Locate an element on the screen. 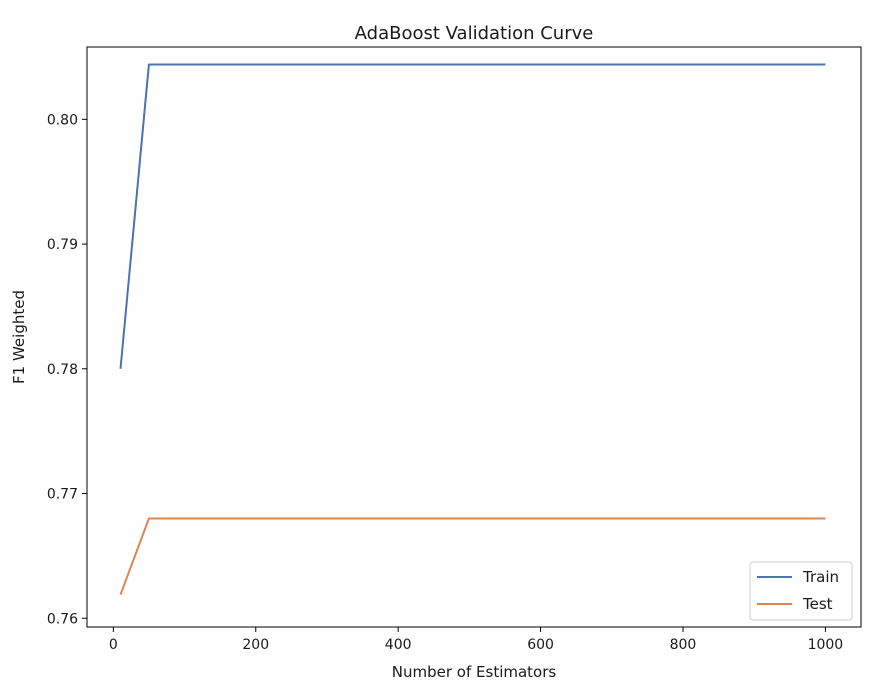 The height and width of the screenshot is (700, 886). y-axis: 0.76 0.77 0.78 0.79 0.80 is located at coordinates (67, 369).